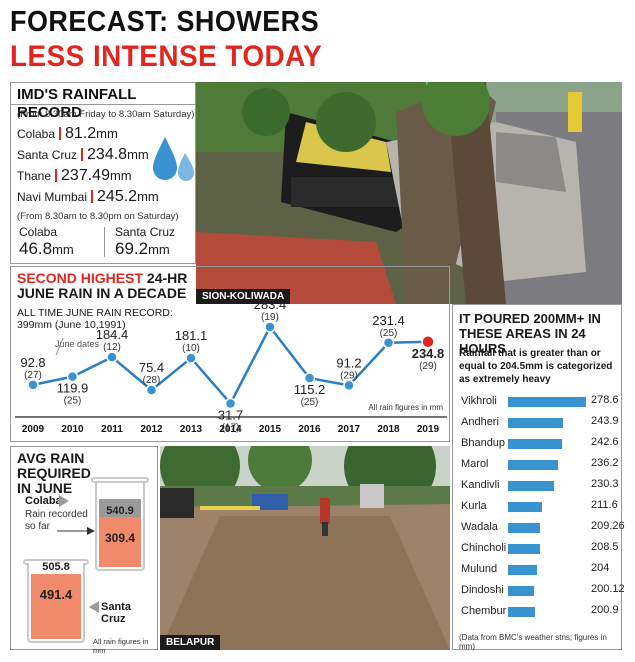  Describe the element at coordinates (120, 538) in the screenshot. I see `colaba-recorded-value: 309.4` at that location.